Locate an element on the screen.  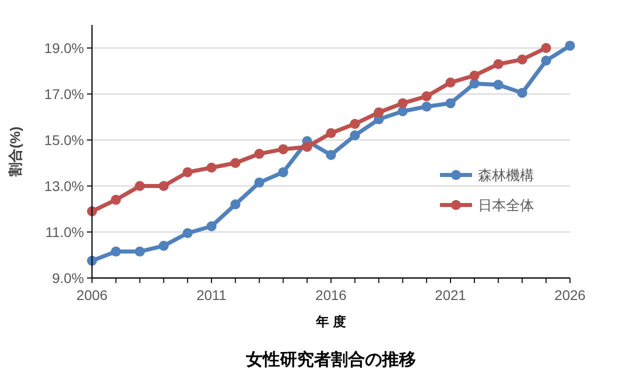
x-axis-title: 年 度 is located at coordinates (330, 321).